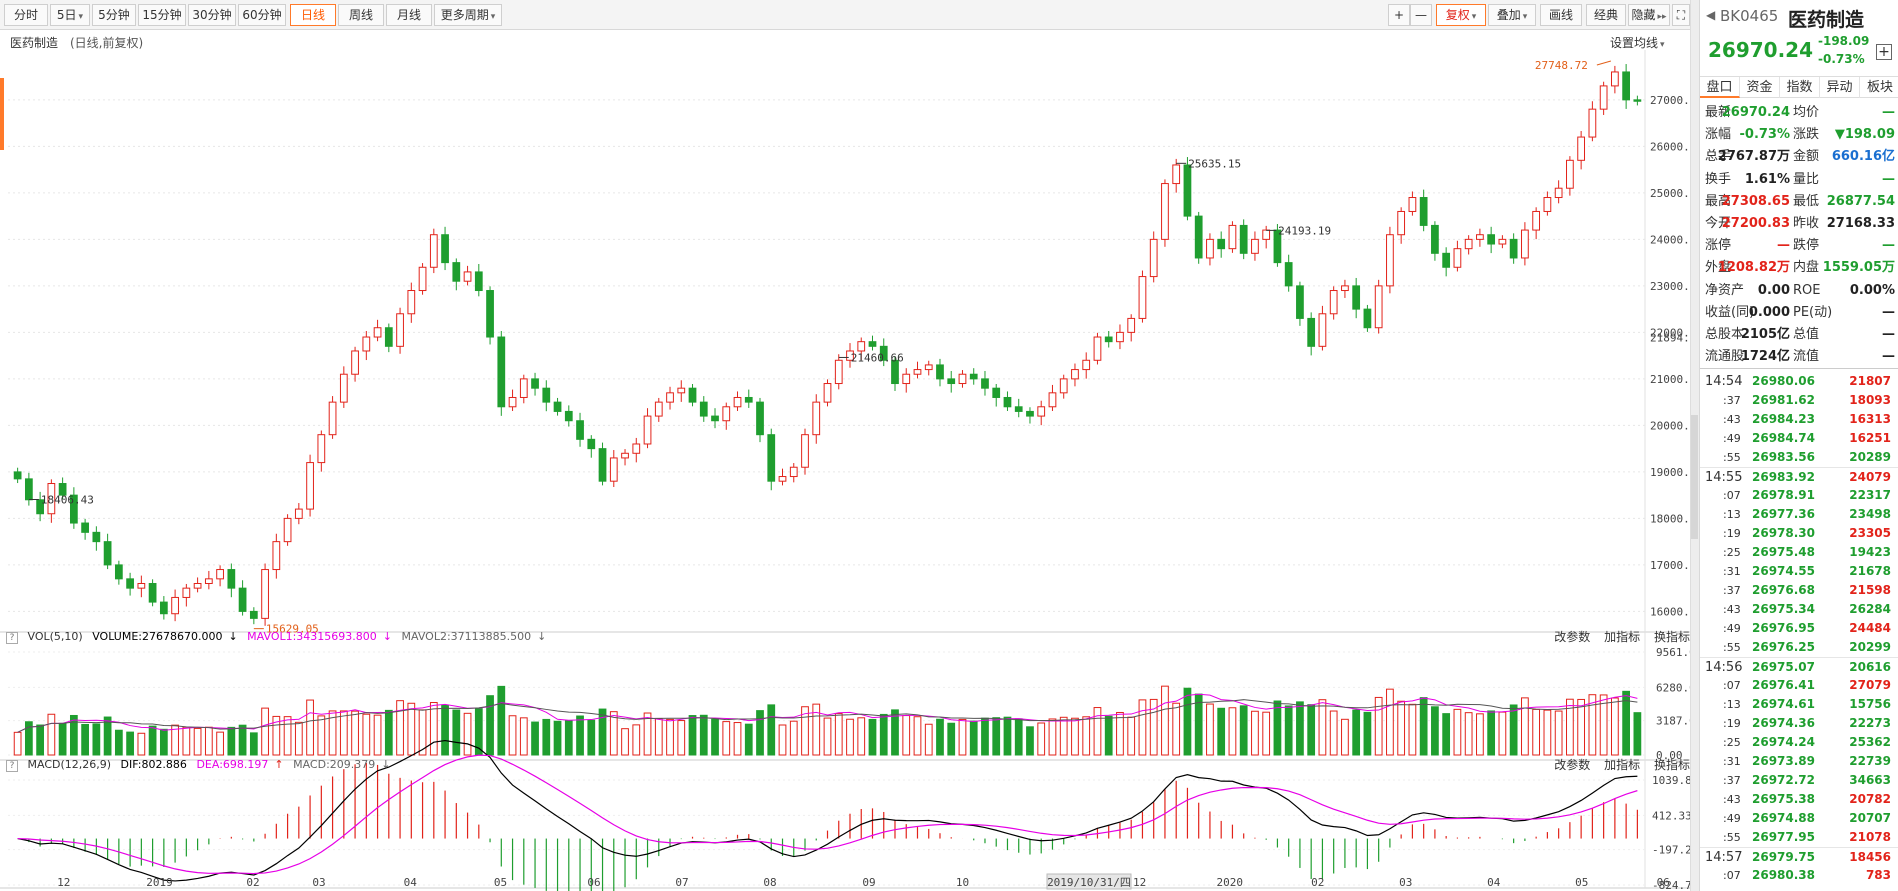 This screenshot has height=891, width=1898. I want to click on period-tab-monthly: 月线, so click(409, 15).